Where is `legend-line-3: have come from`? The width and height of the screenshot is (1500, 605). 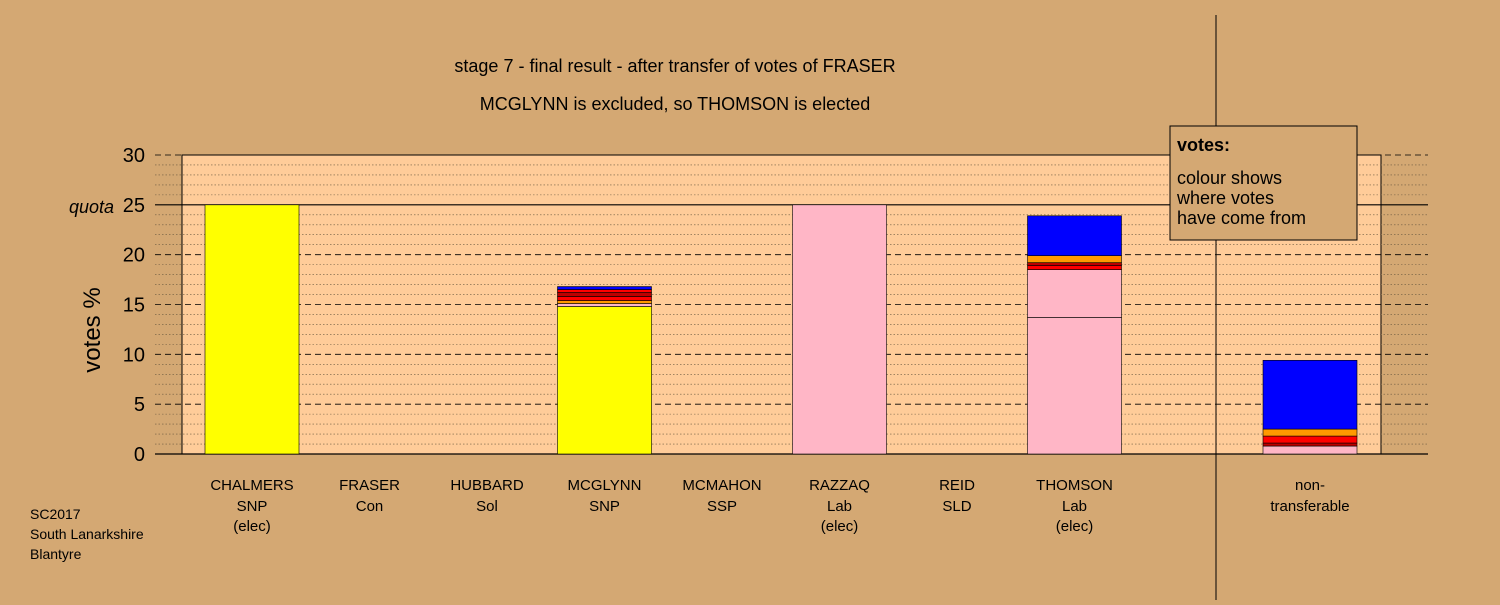 legend-line-3: have come from is located at coordinates (1241, 218).